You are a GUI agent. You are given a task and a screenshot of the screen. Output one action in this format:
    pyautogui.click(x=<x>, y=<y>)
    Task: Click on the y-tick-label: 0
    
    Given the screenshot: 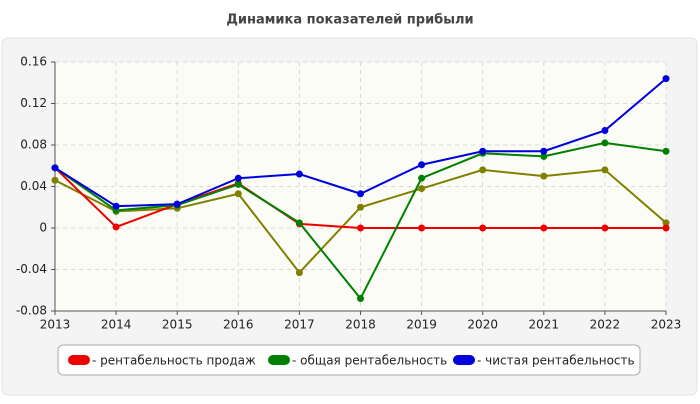 What is the action you would take?
    pyautogui.click(x=43, y=228)
    